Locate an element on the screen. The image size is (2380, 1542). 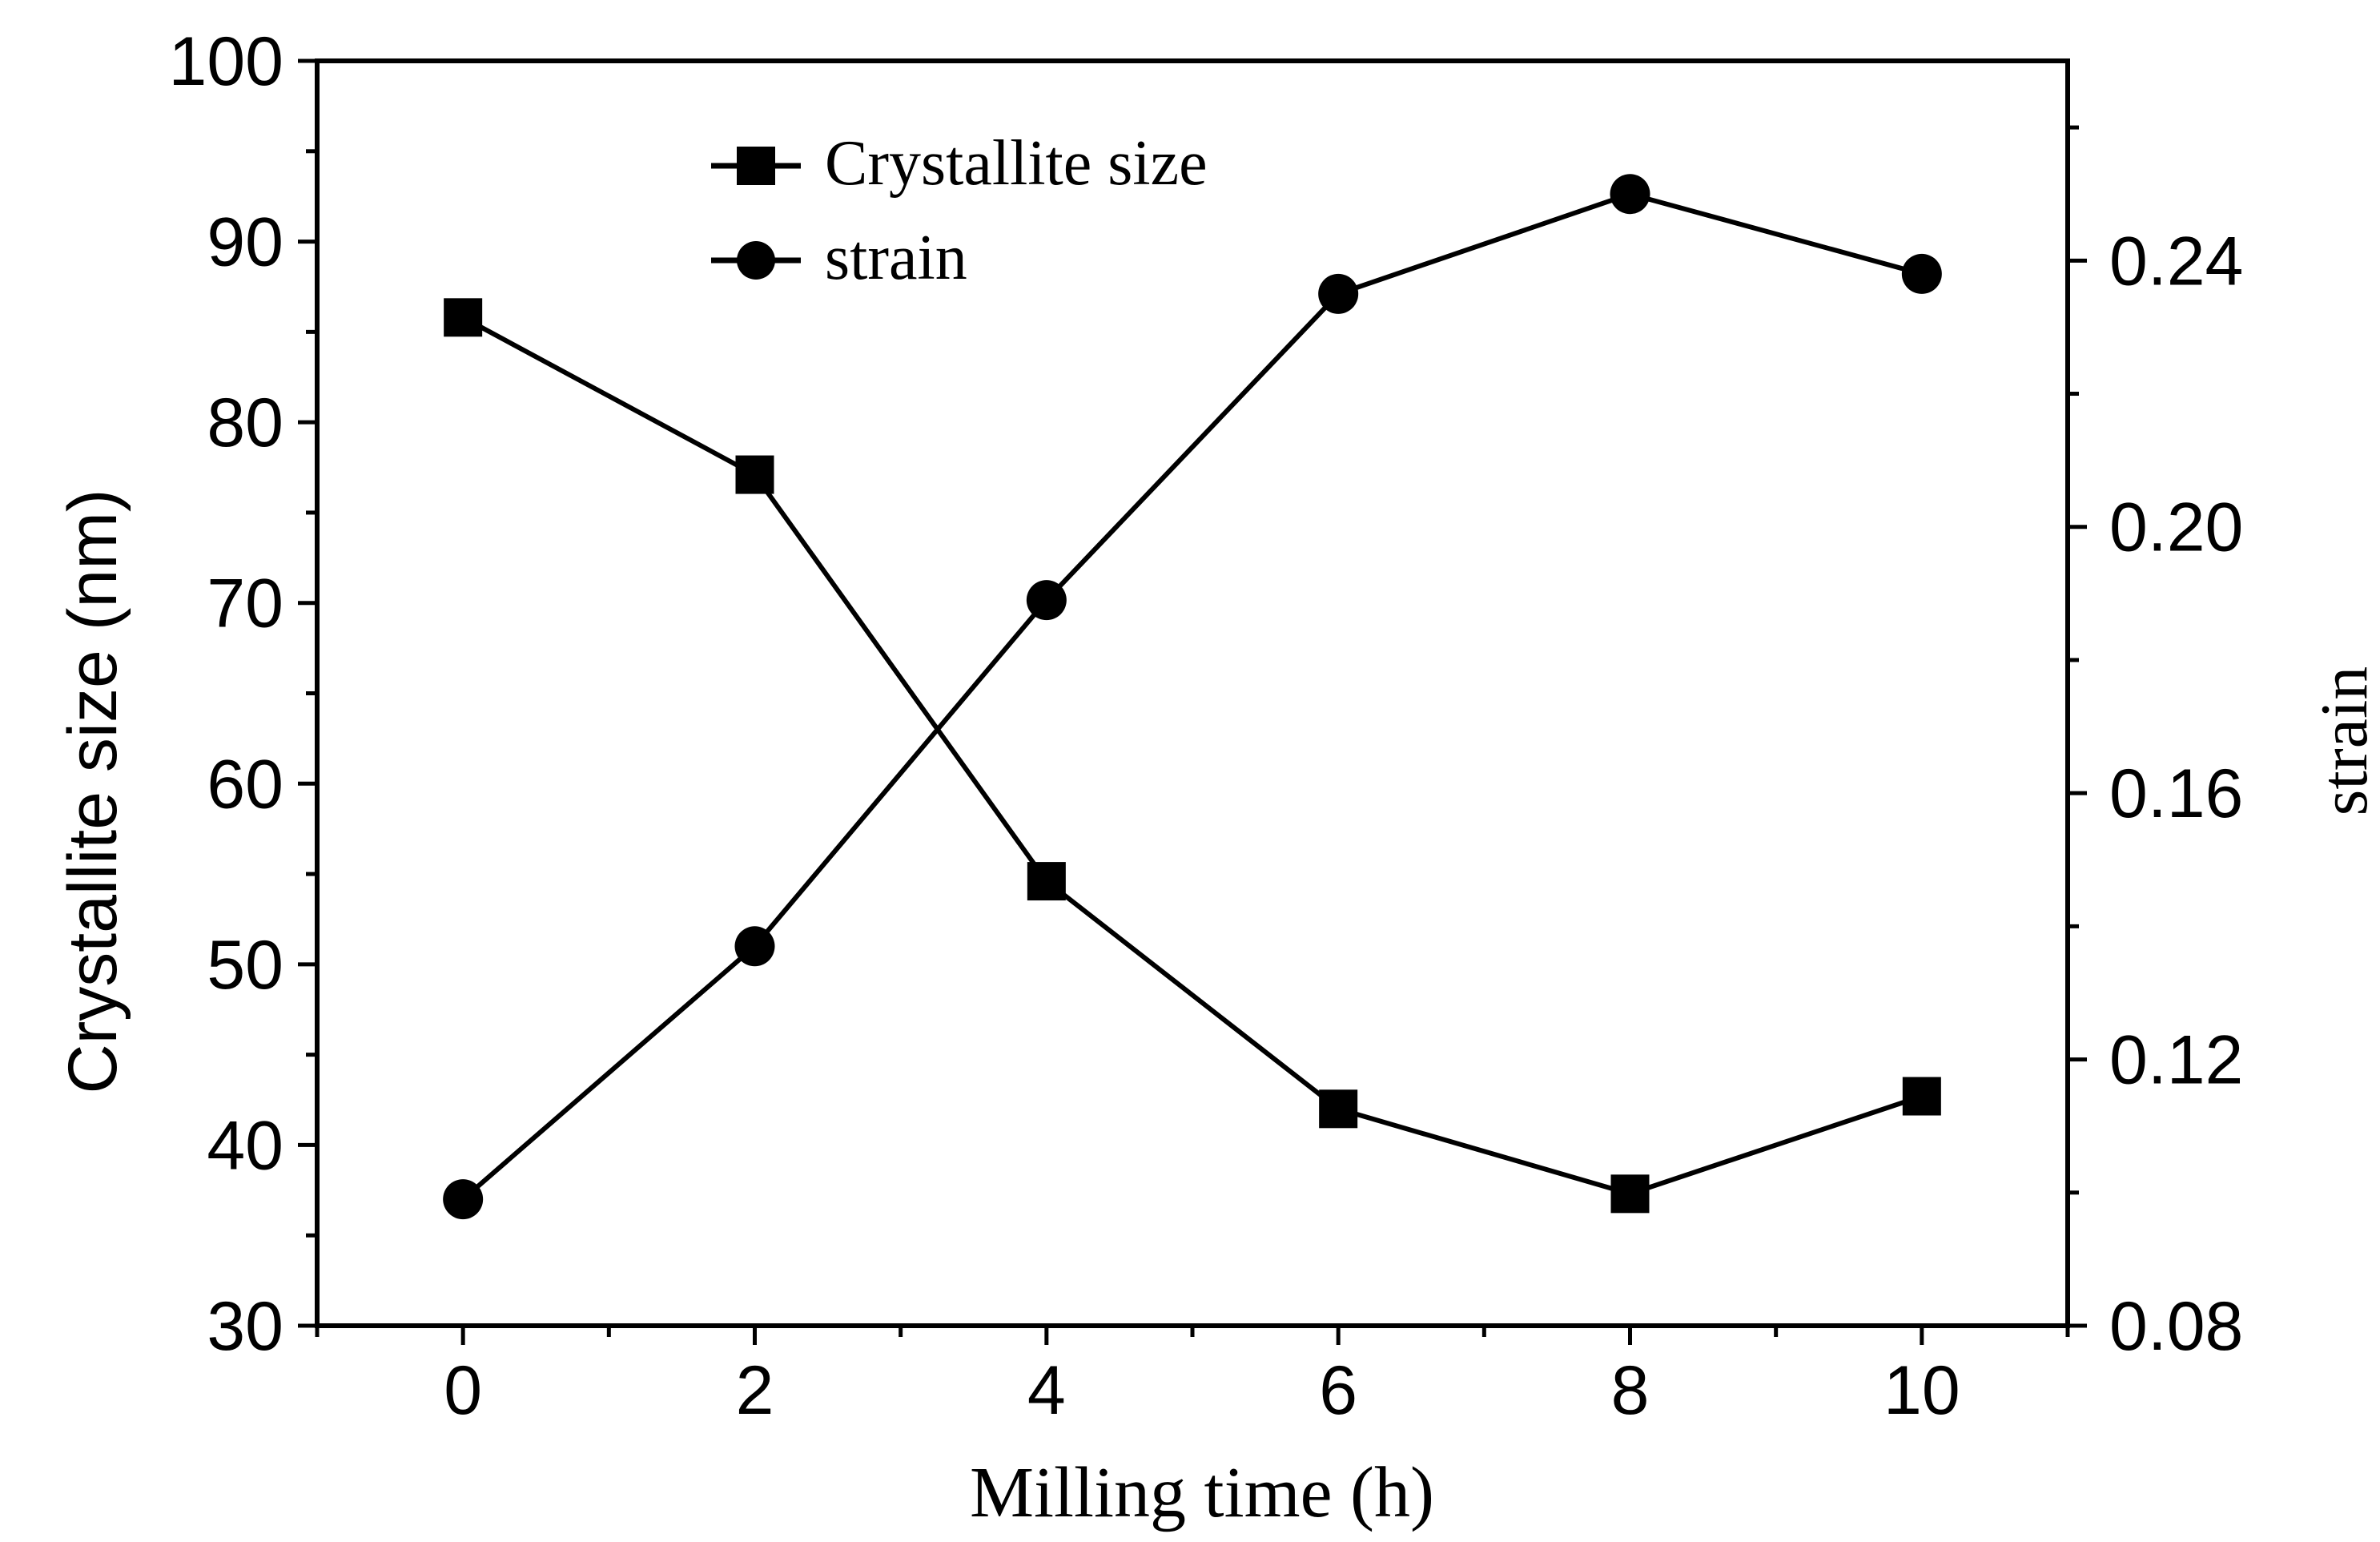
left-y-tick-label: 90 is located at coordinates (245, 242).